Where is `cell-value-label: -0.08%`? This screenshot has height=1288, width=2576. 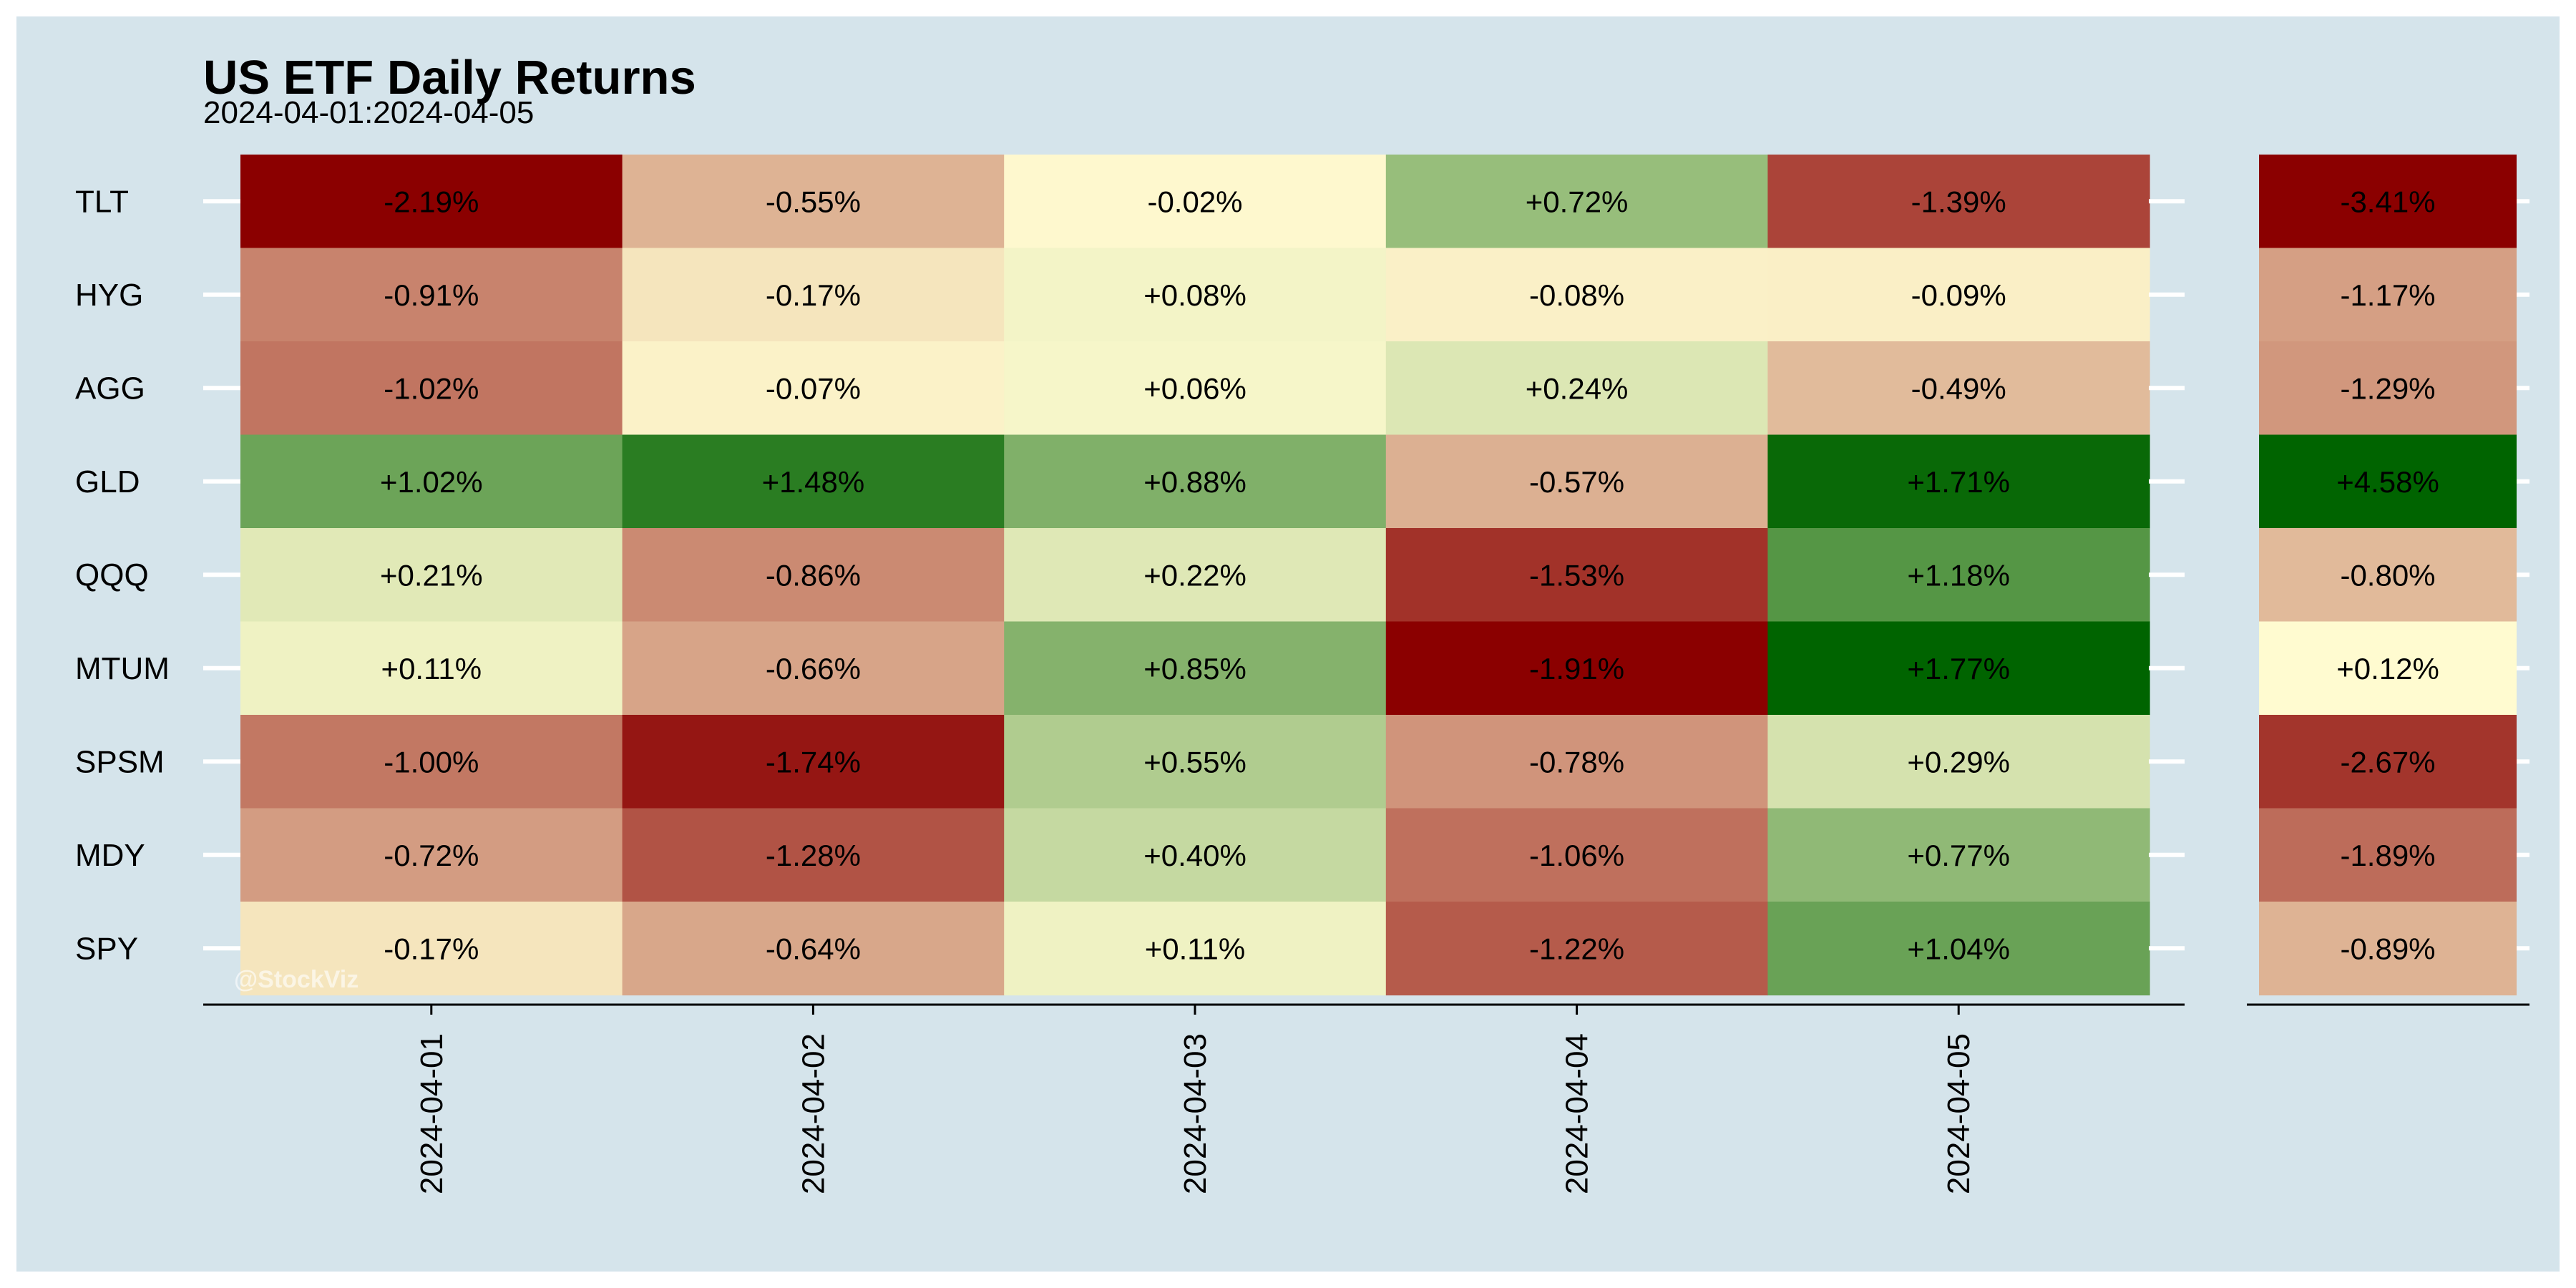 cell-value-label: -0.08% is located at coordinates (1576, 295).